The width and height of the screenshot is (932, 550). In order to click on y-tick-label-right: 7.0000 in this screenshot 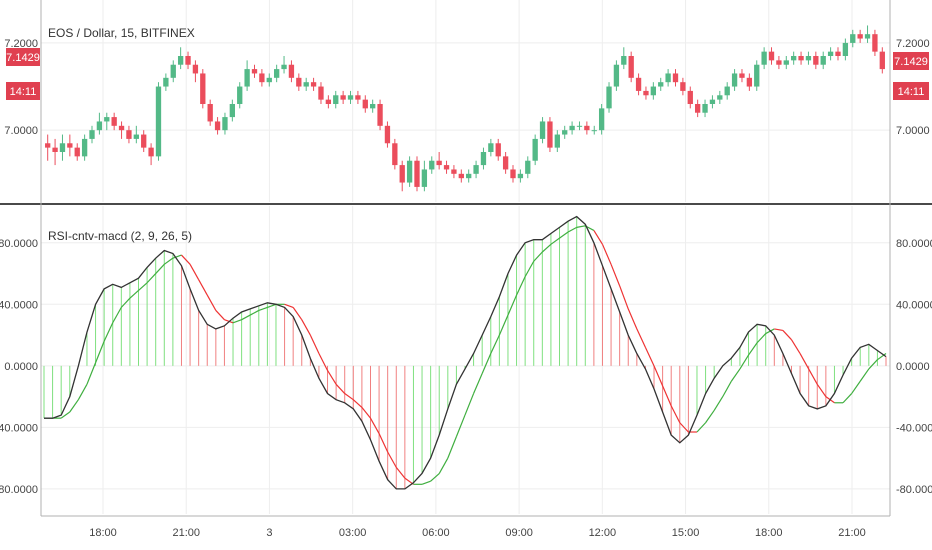, I will do `click(913, 131)`.